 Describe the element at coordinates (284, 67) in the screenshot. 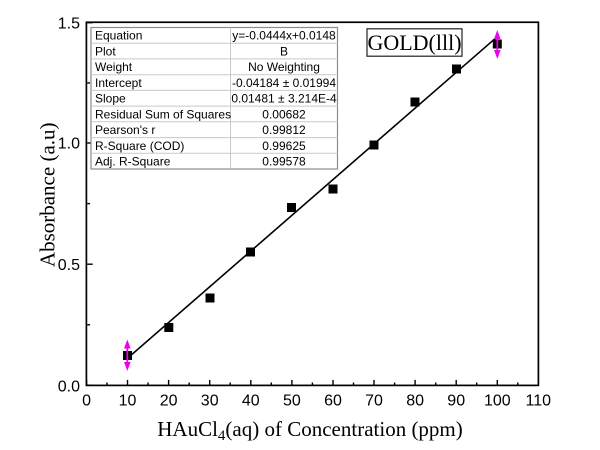

I see `svg-text: No Weighting` at that location.